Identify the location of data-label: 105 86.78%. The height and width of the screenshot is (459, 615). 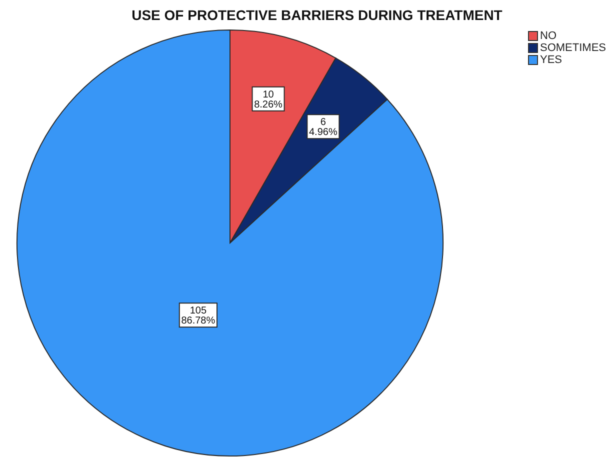
(198, 316).